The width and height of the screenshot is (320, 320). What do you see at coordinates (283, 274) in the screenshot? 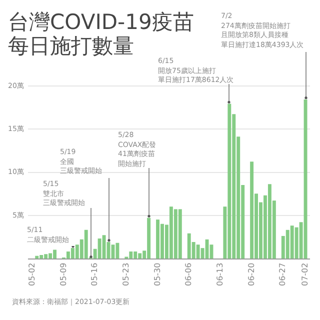
I see `x-tick-label: 06-27` at bounding box center [283, 274].